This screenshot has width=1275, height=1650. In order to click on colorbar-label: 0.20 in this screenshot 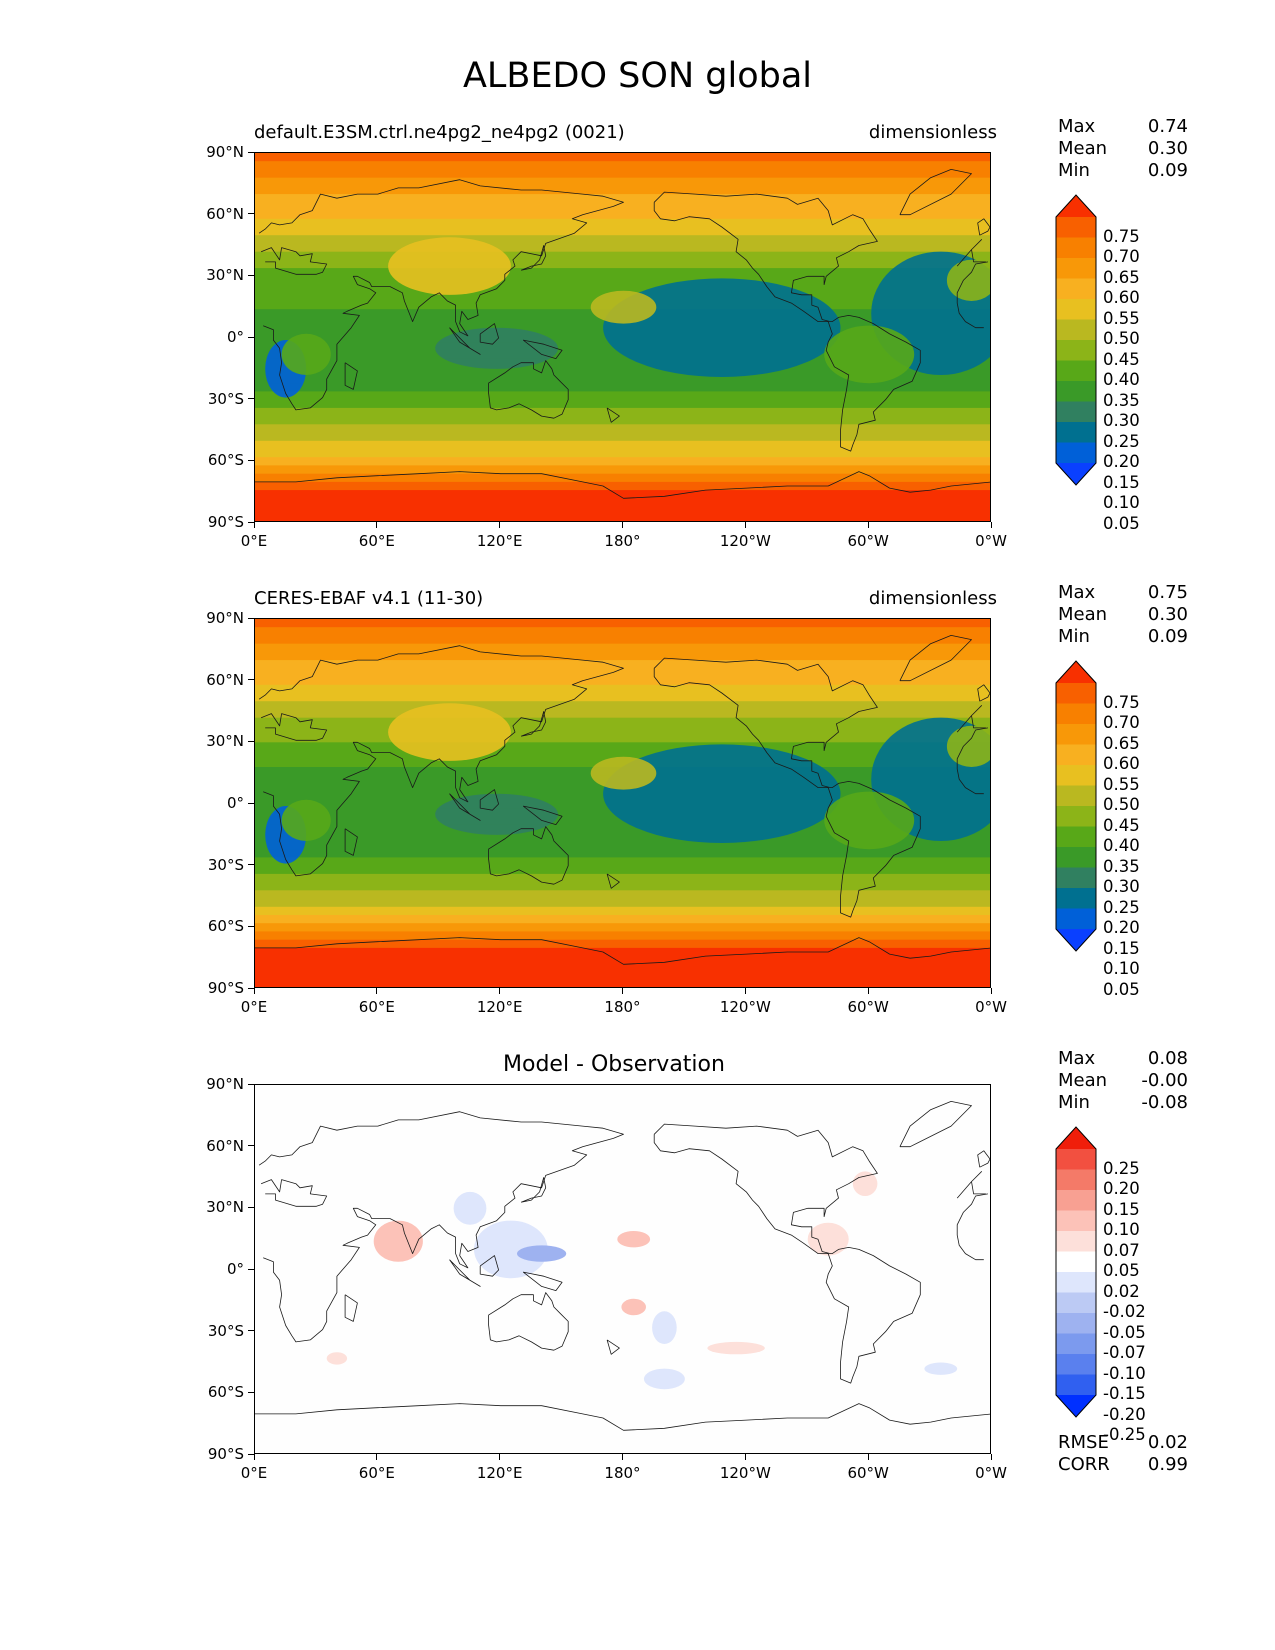, I will do `click(1121, 927)`.